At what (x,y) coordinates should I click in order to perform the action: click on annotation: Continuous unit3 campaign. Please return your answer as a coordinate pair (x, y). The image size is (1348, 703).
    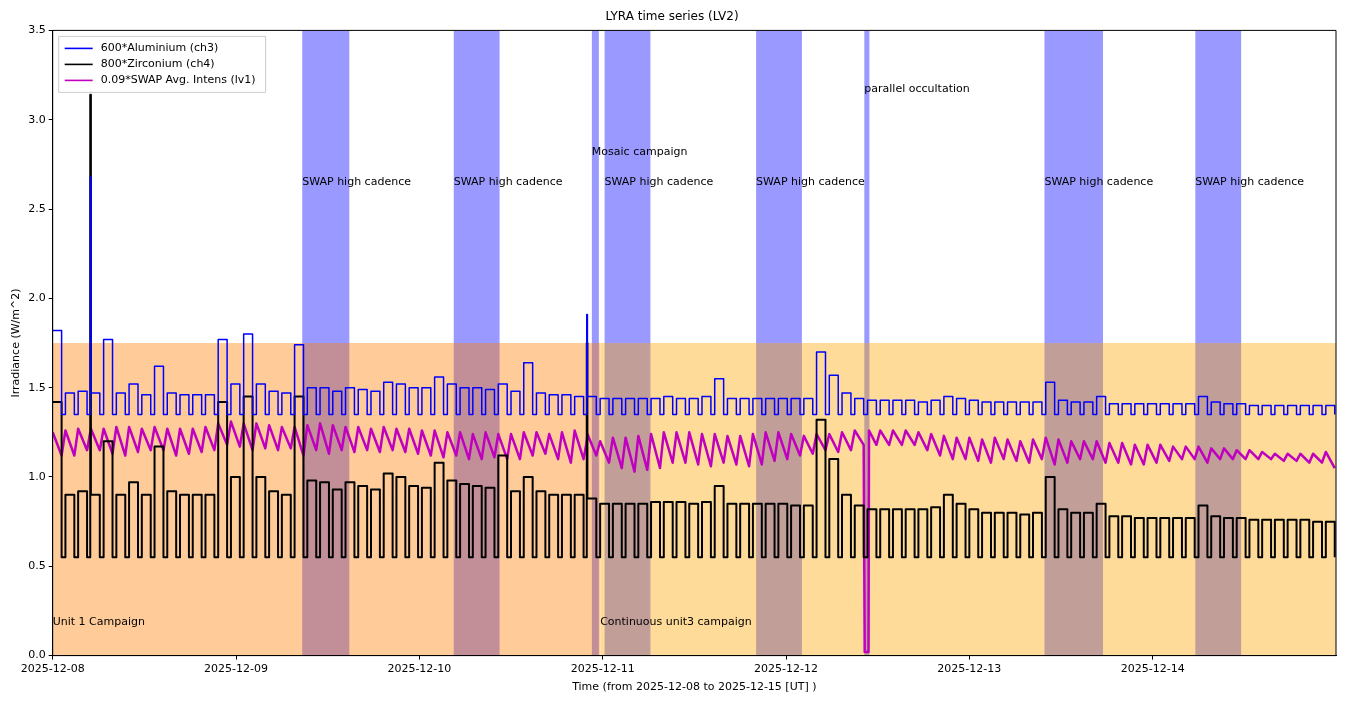
    Looking at the image, I should click on (676, 621).